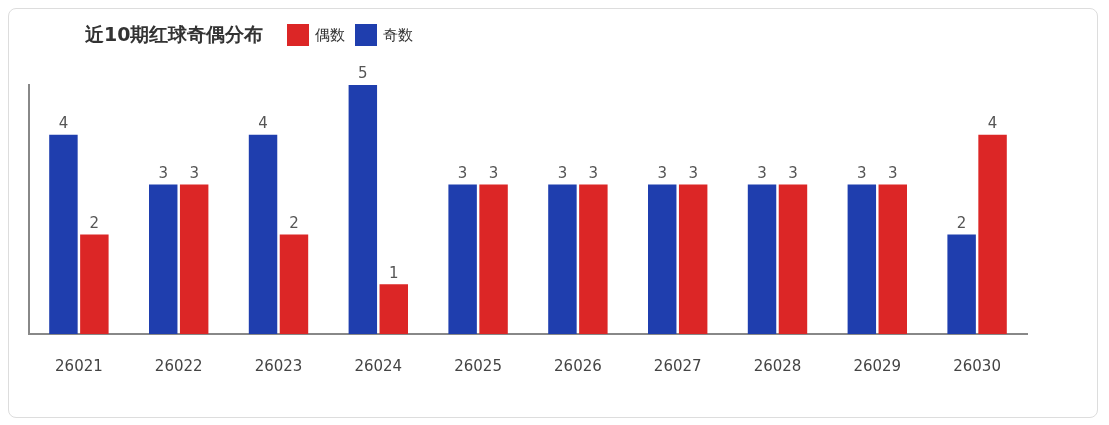 The height and width of the screenshot is (425, 1109). I want to click on x-tick-label: 26025, so click(478, 365).